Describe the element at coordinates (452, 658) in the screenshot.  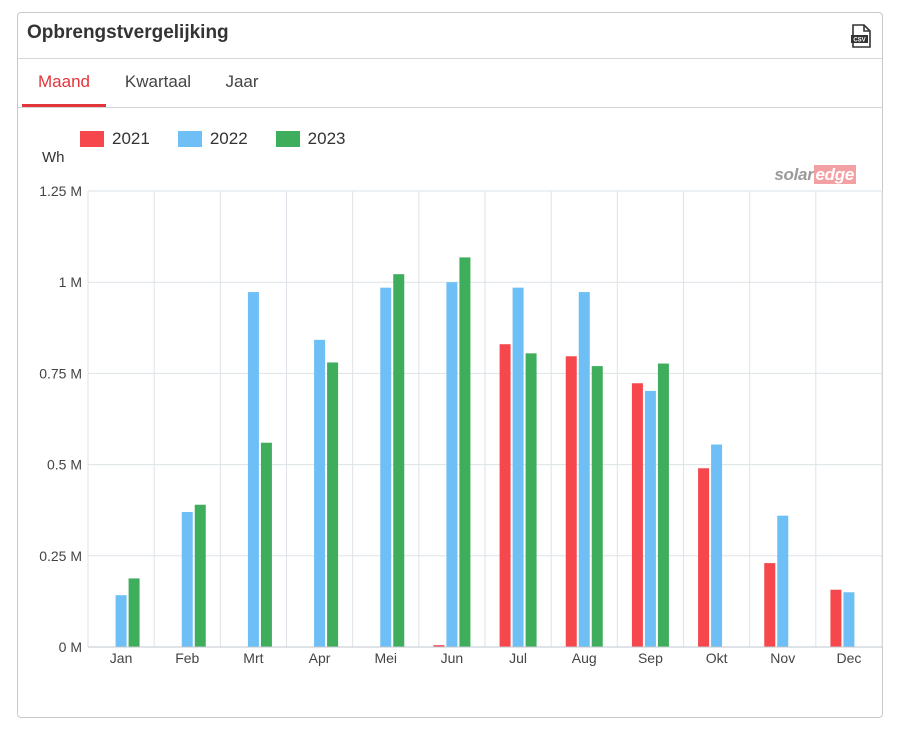
I see `x-tick-label: Jun` at that location.